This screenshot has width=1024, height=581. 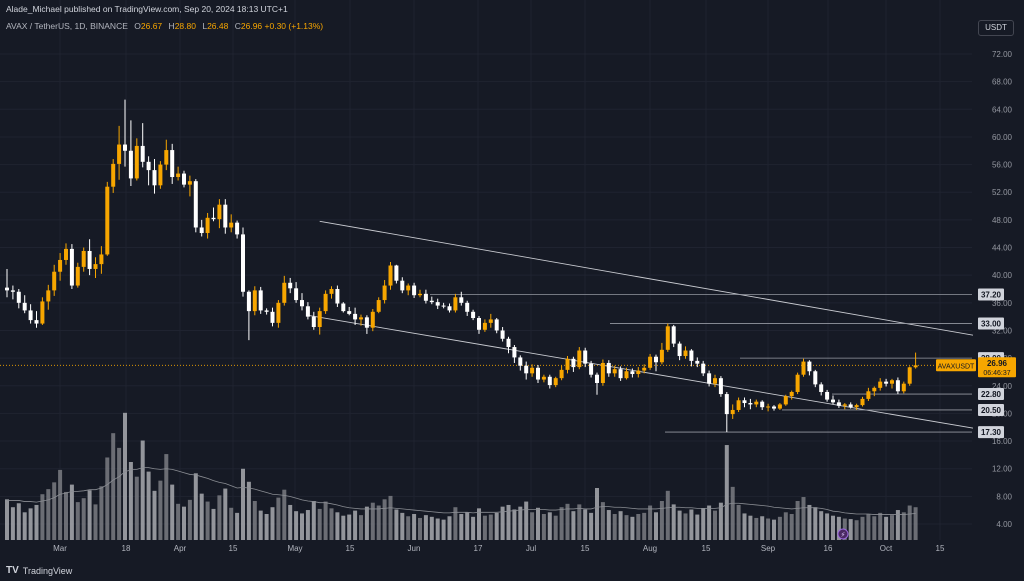 What do you see at coordinates (461, 491) in the screenshot?
I see `volume-ma-line` at bounding box center [461, 491].